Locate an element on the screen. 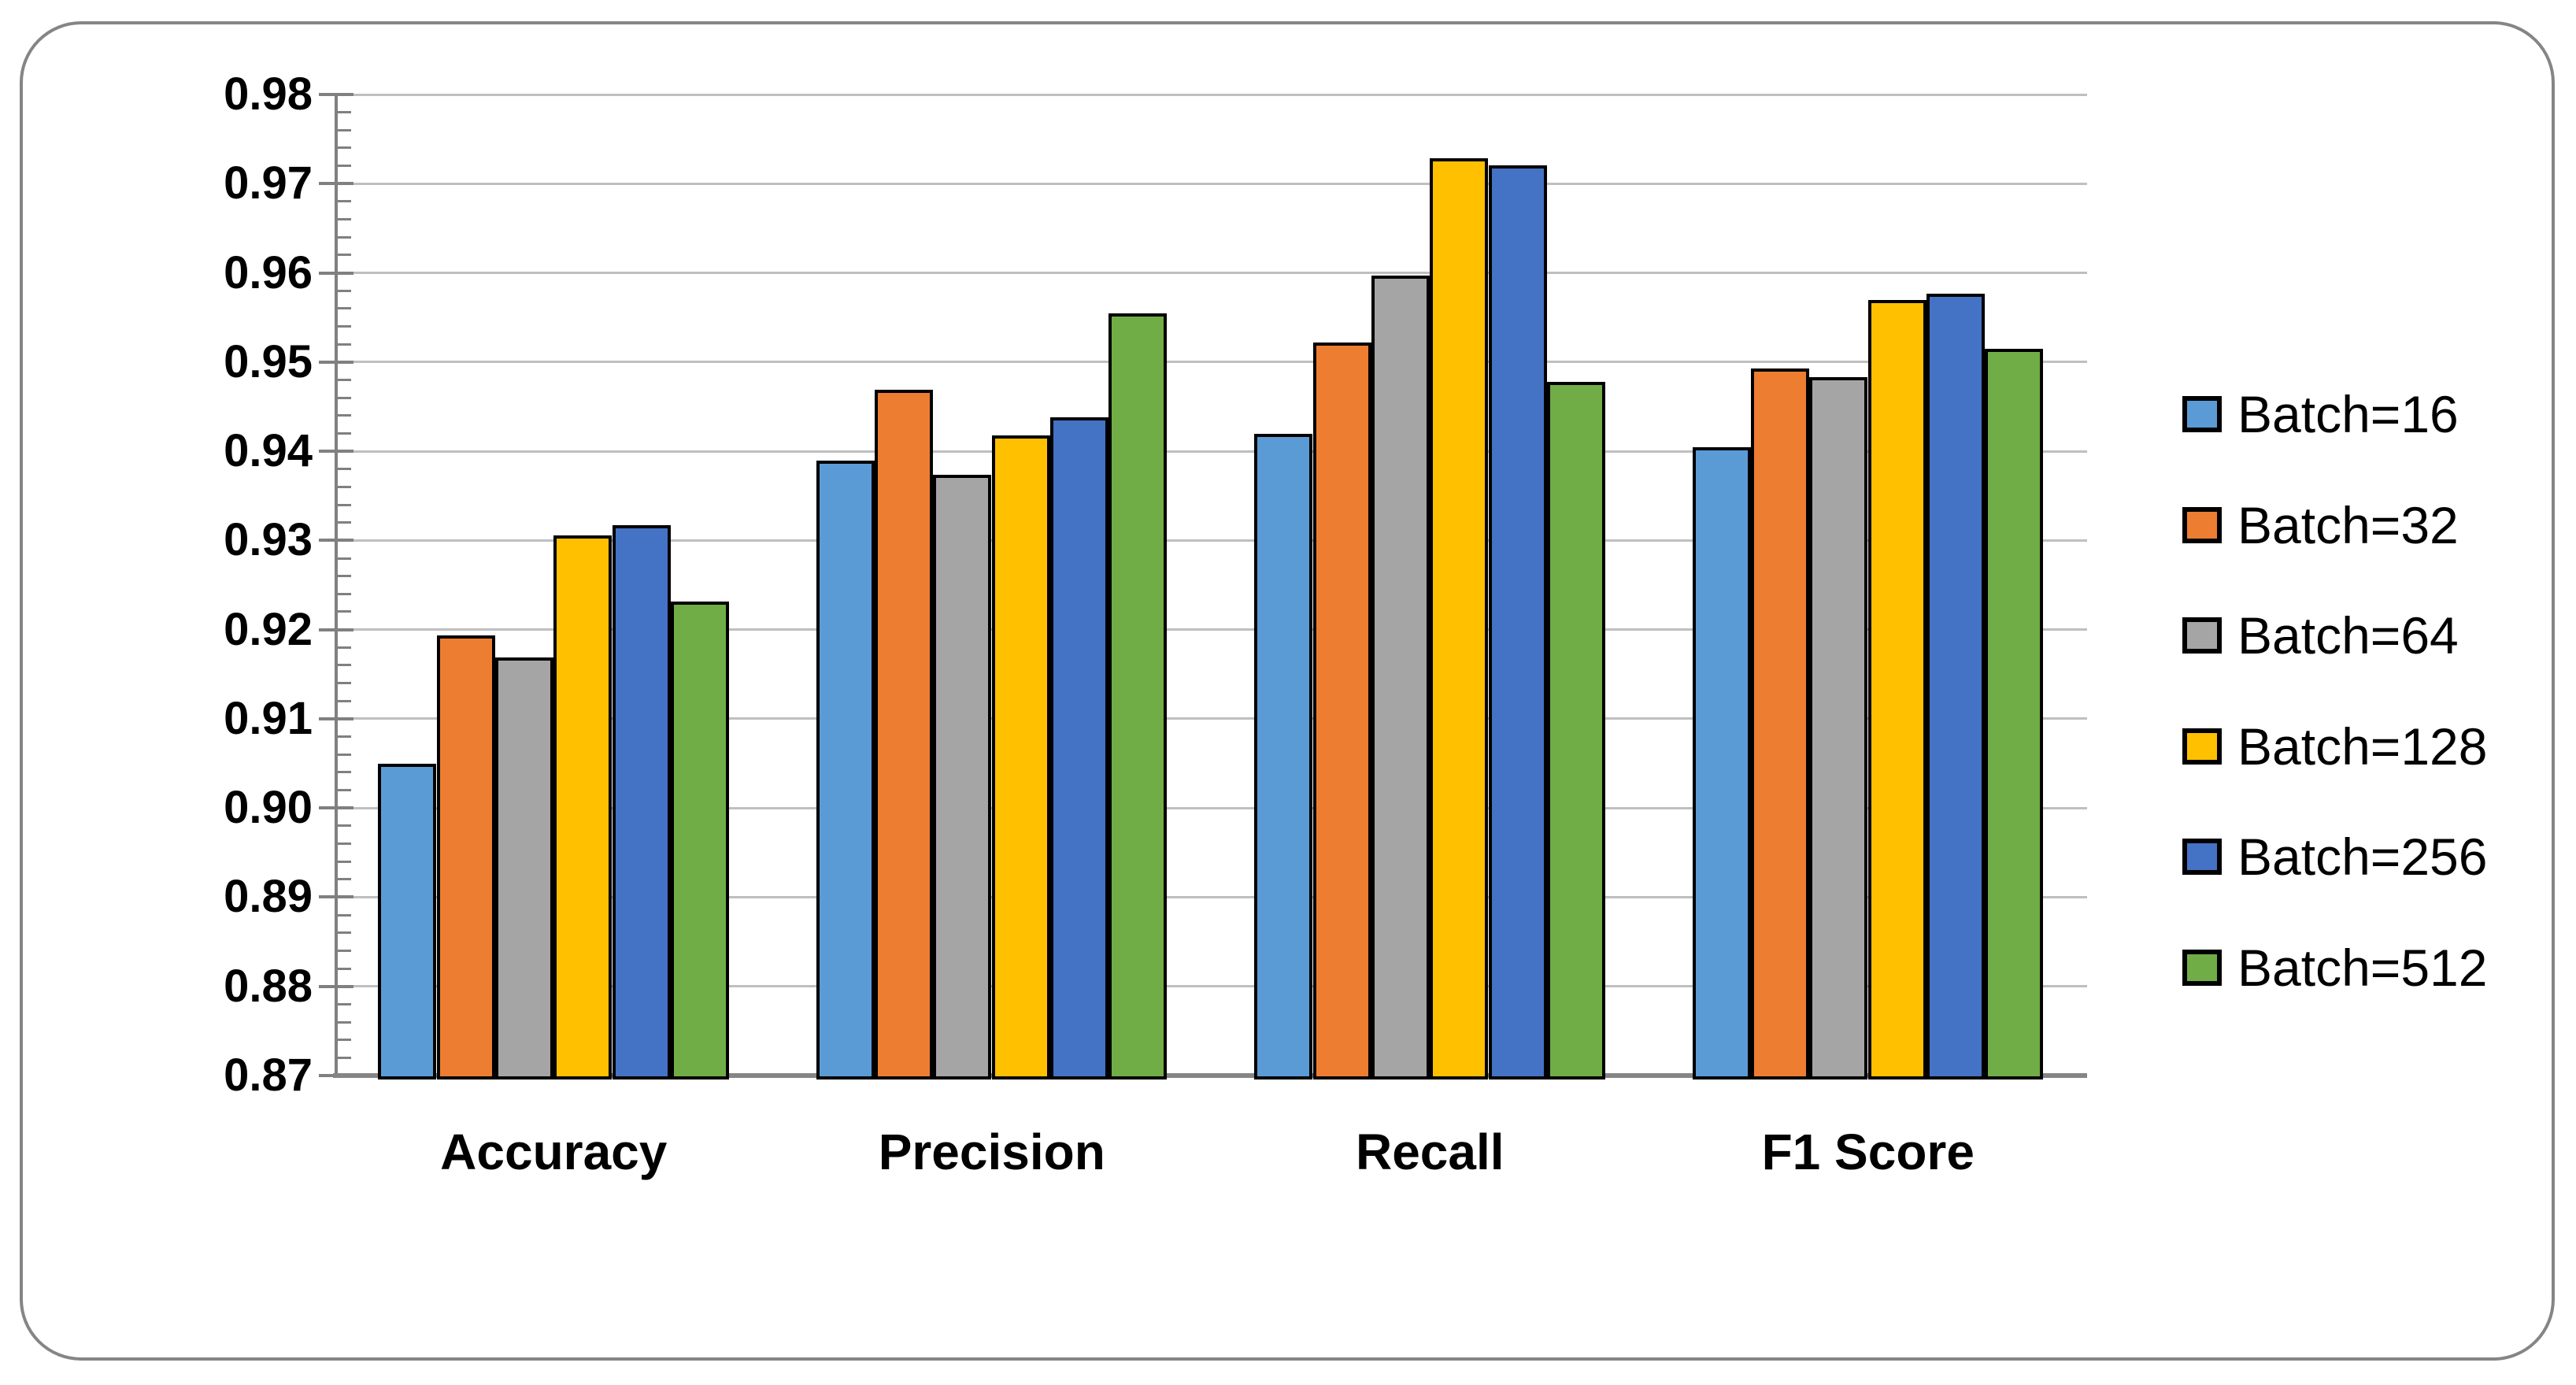 The width and height of the screenshot is (2576, 1385). y-axis-label: 0.95 is located at coordinates (268, 361).